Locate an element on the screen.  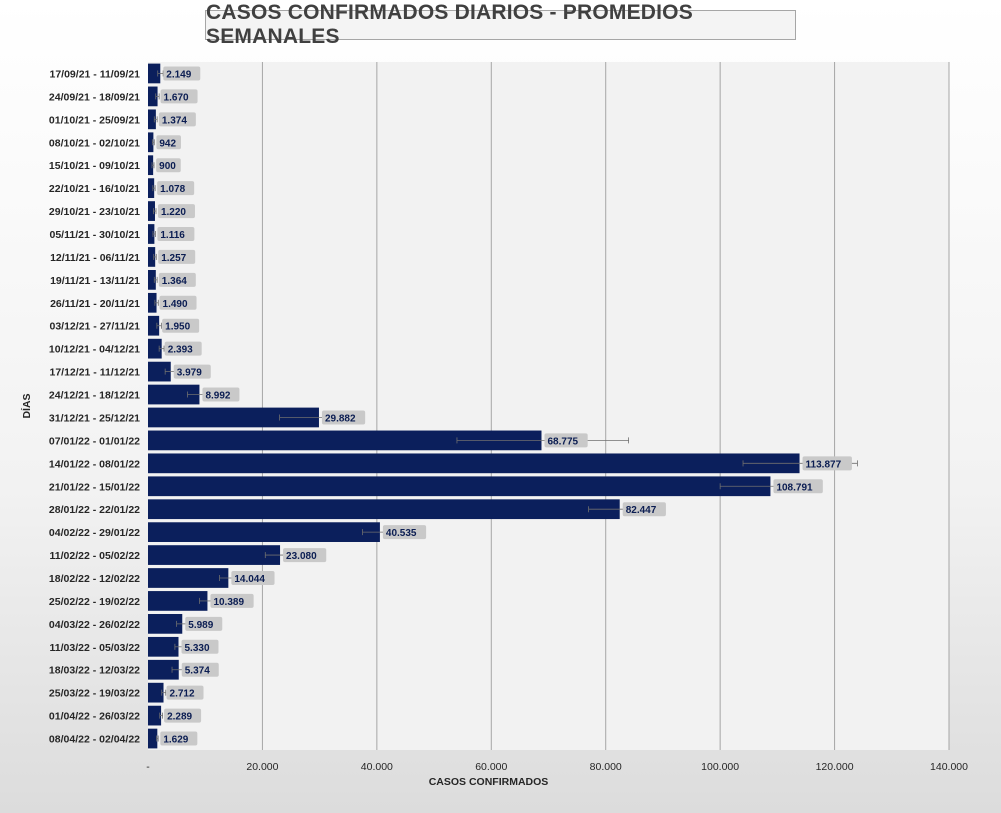
data-label: 900 is located at coordinates (167, 166).